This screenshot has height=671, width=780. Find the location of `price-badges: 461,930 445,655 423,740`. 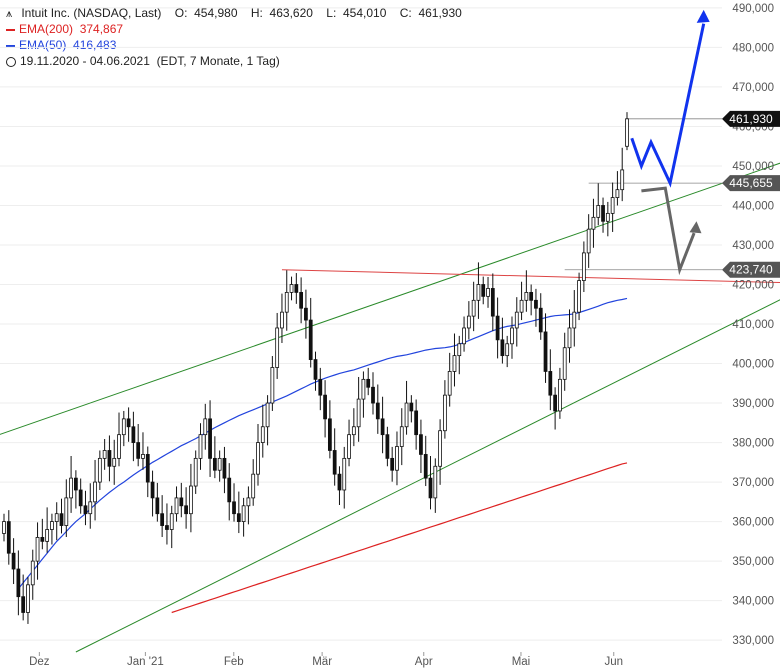

price-badges: 461,930 445,655 423,740 is located at coordinates (751, 194).